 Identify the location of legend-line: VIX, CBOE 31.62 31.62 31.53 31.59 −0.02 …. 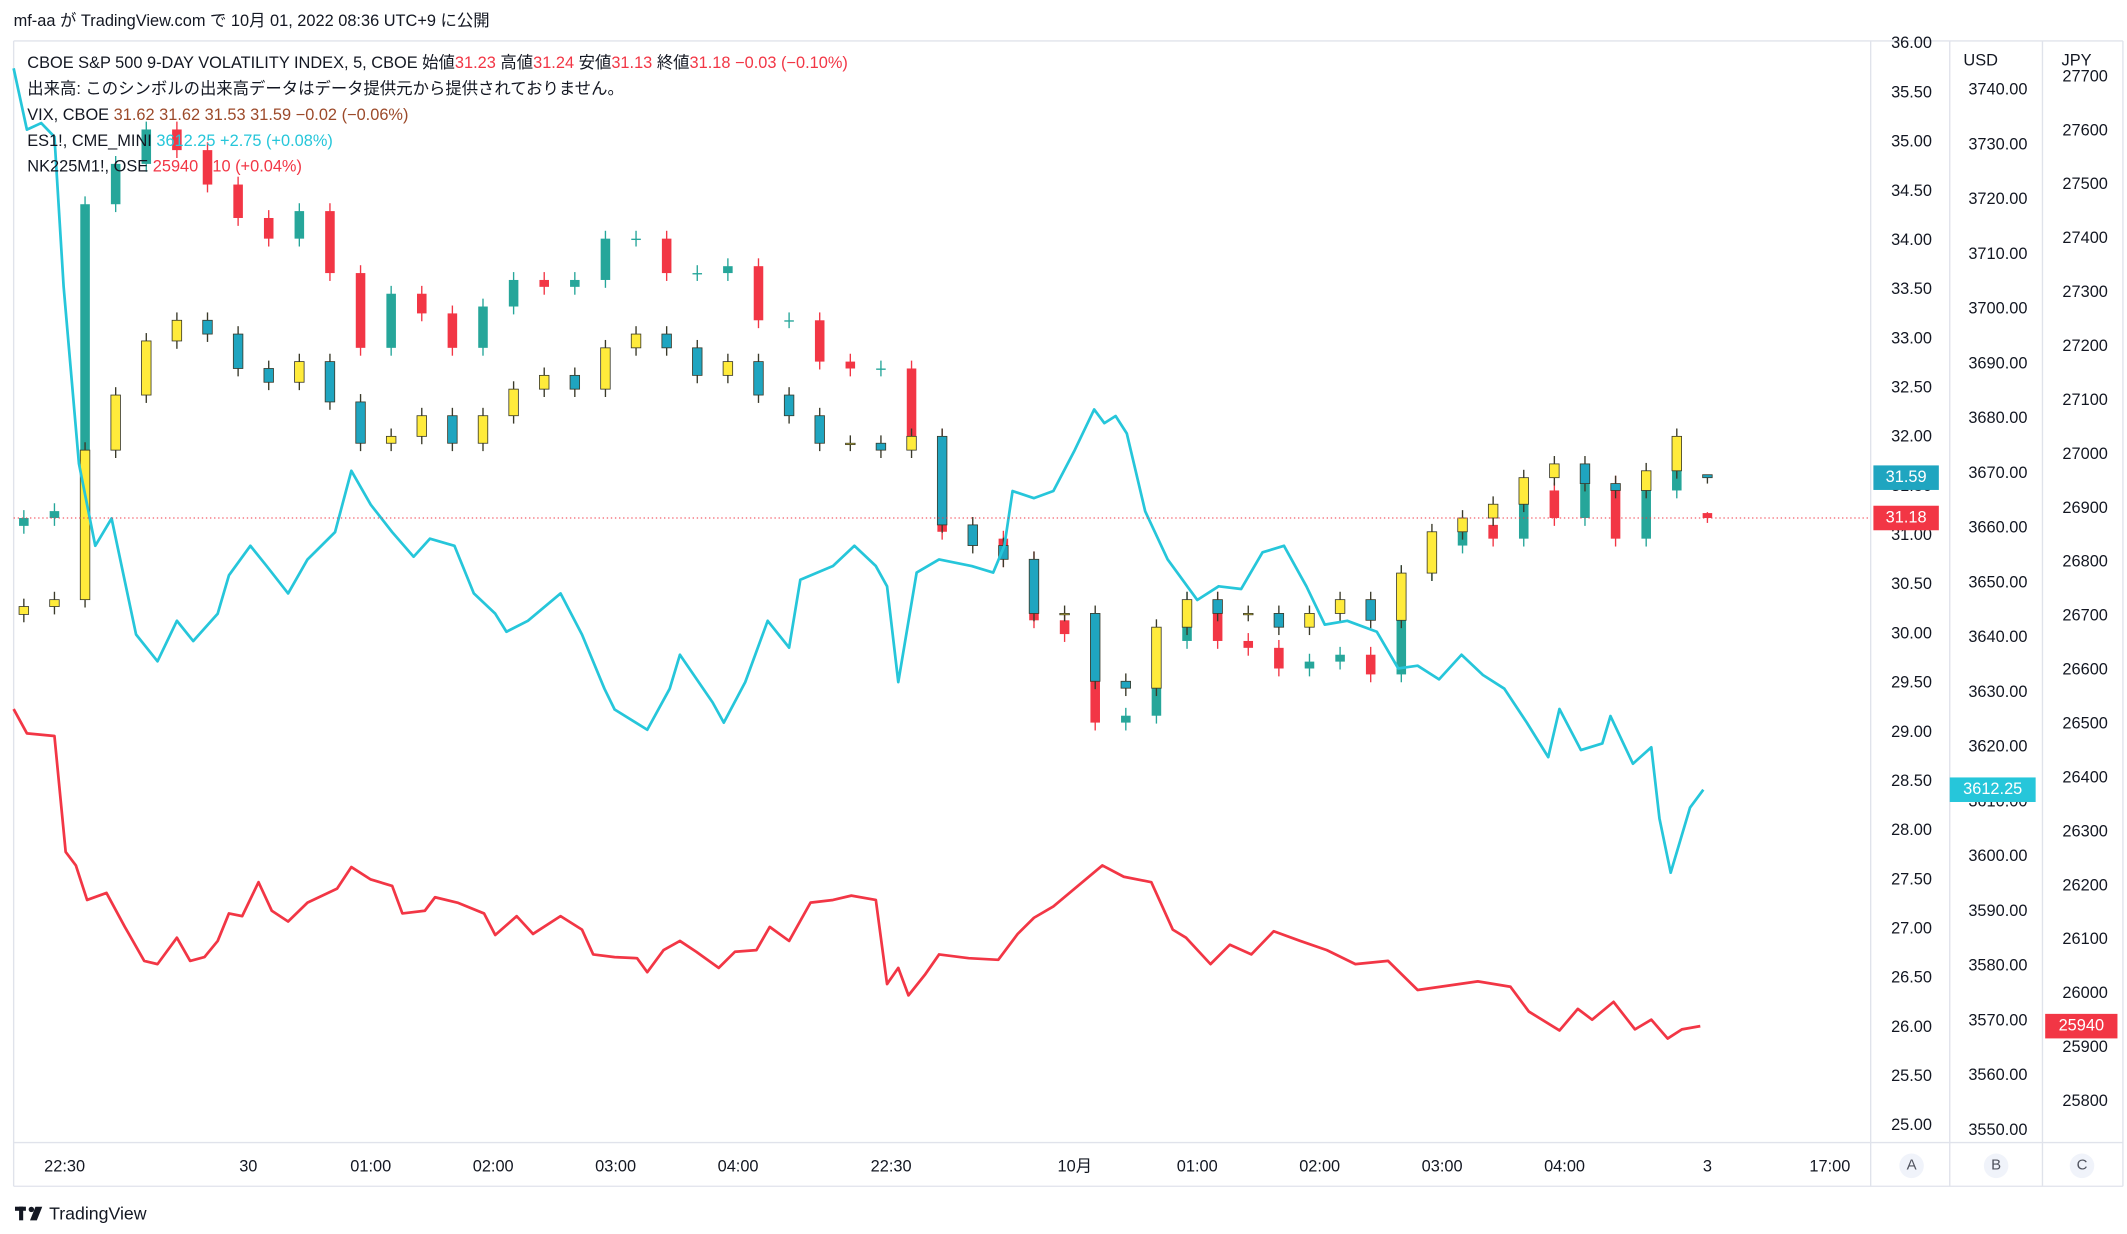
(217, 115).